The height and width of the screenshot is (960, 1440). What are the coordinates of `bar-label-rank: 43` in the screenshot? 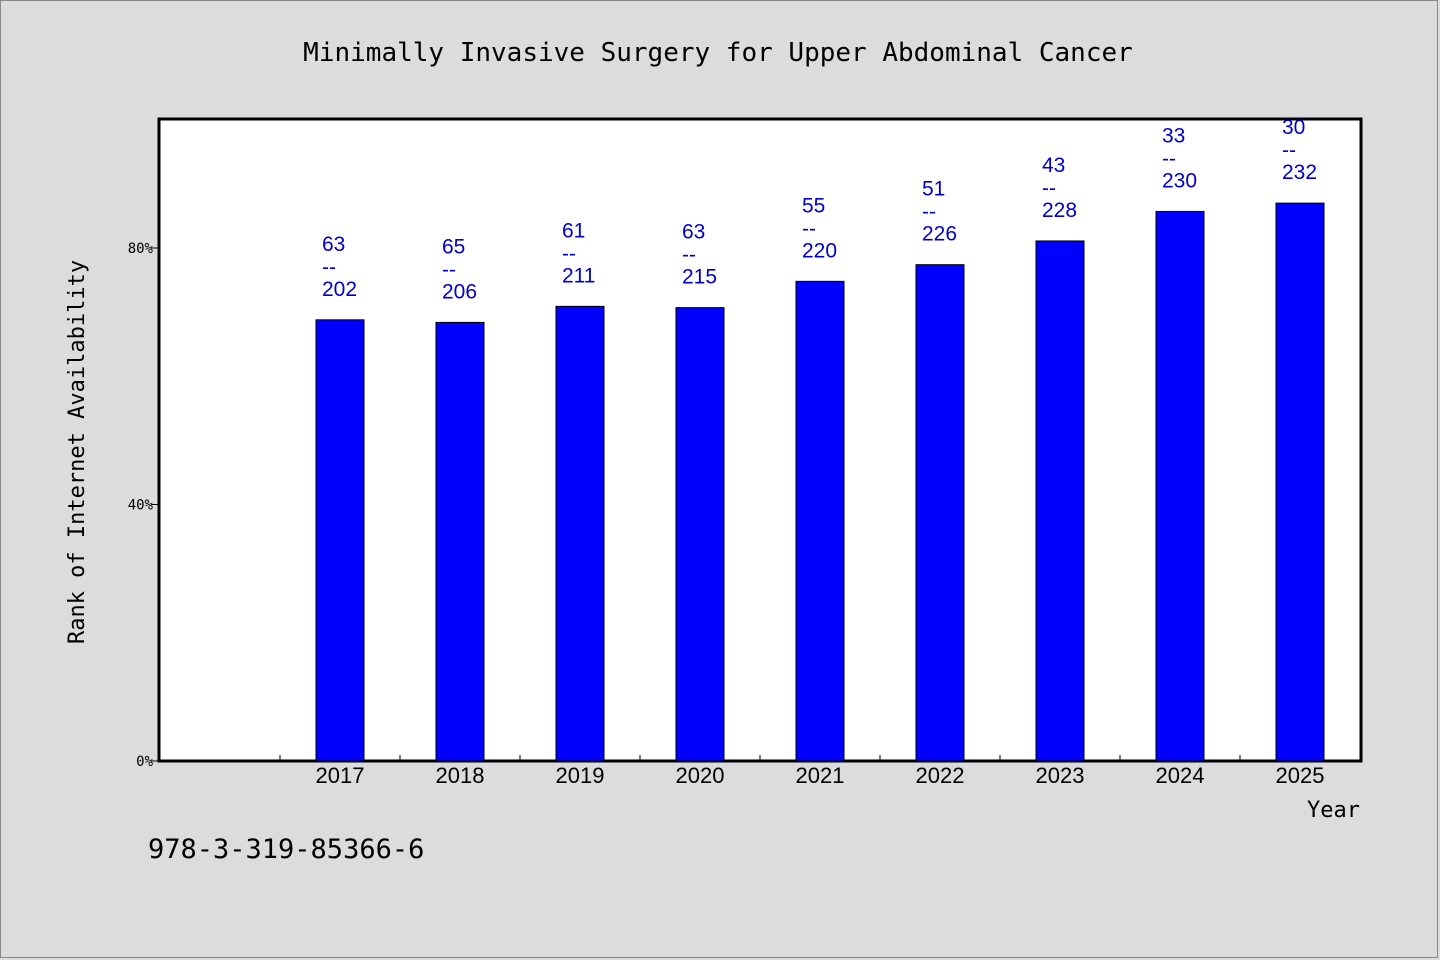 It's located at (1053, 165).